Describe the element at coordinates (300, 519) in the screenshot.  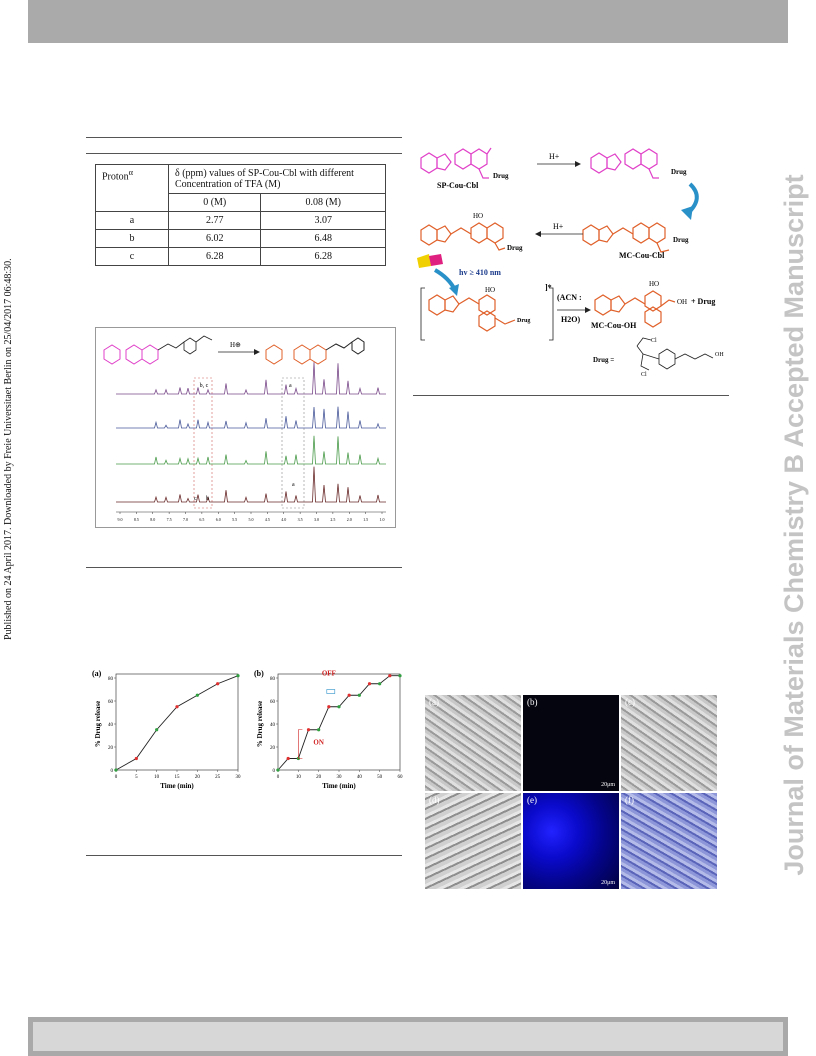
I see `spectrum-tick-label: 3.5` at that location.